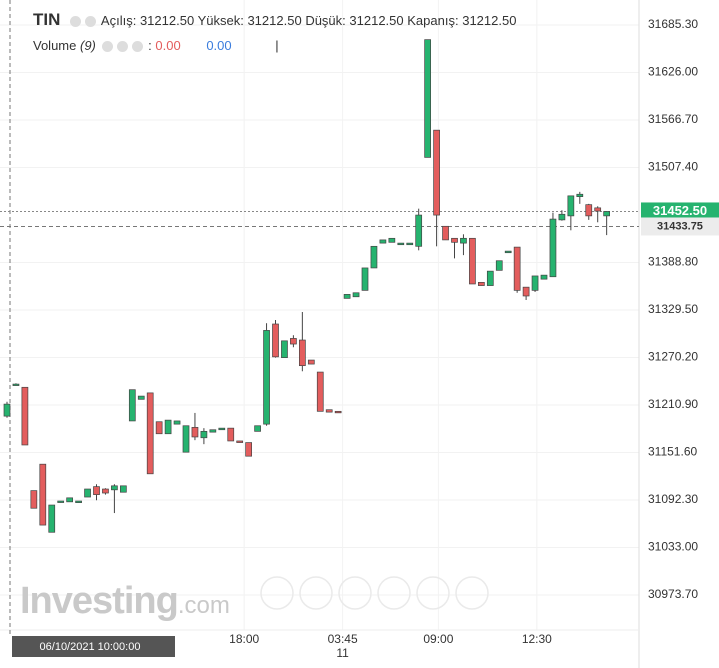  What do you see at coordinates (673, 24) in the screenshot?
I see `y-tick-label: 31685.30` at bounding box center [673, 24].